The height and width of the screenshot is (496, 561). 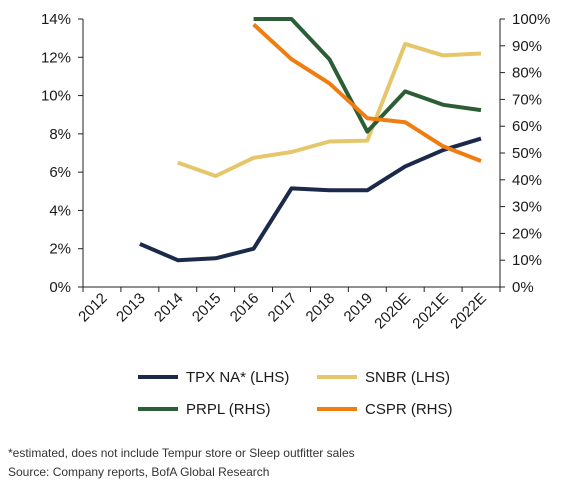 What do you see at coordinates (409, 409) in the screenshot?
I see `legend-label: CSPR (RHS)` at bounding box center [409, 409].